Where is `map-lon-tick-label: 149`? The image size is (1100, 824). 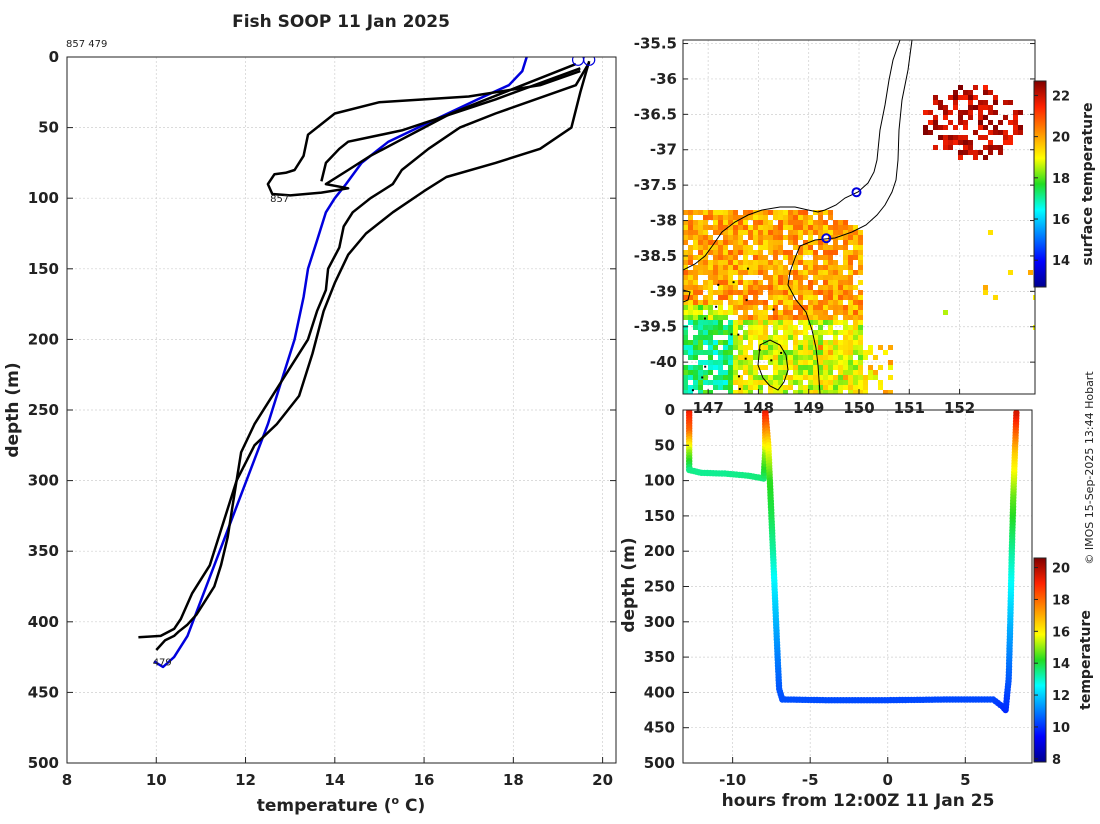
map-lon-tick-label: 149 is located at coordinates (808, 408).